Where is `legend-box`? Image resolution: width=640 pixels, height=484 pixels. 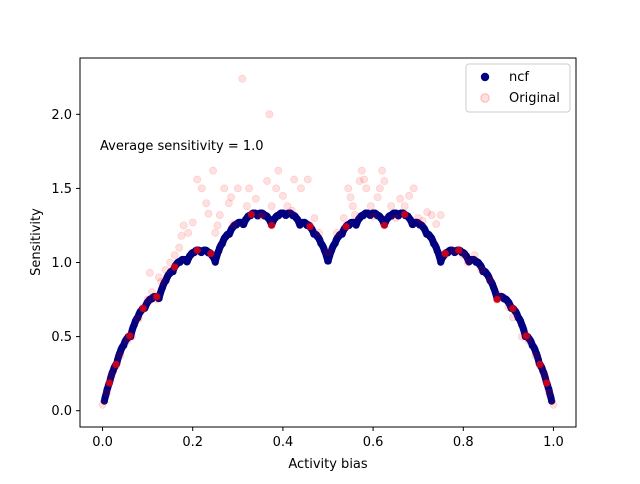
legend-box is located at coordinates (518, 88).